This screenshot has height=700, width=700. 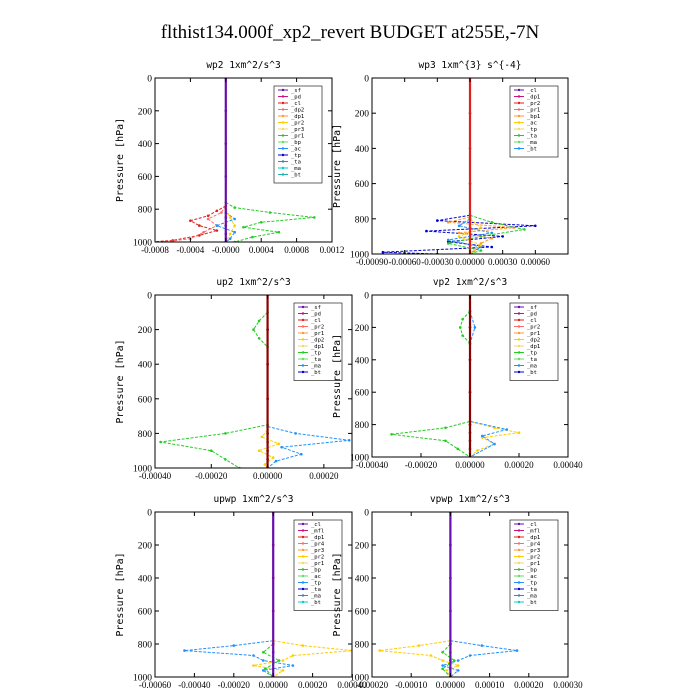 I want to click on legend-entry: _bt, so click(x=532, y=150).